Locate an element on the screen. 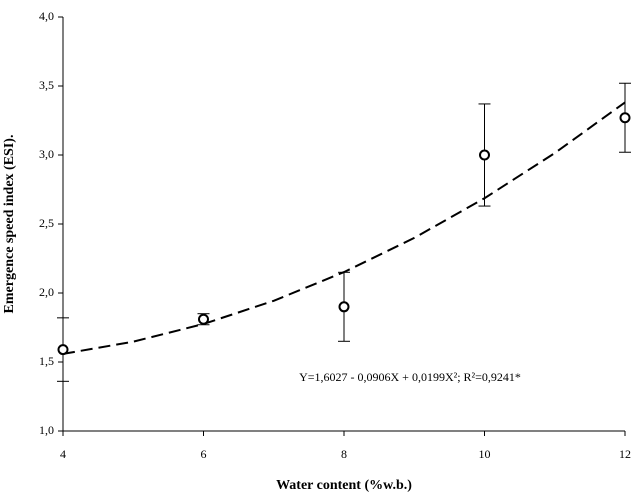 Image resolution: width=636 pixels, height=496 pixels. x-tick-label: 10 is located at coordinates (485, 454).